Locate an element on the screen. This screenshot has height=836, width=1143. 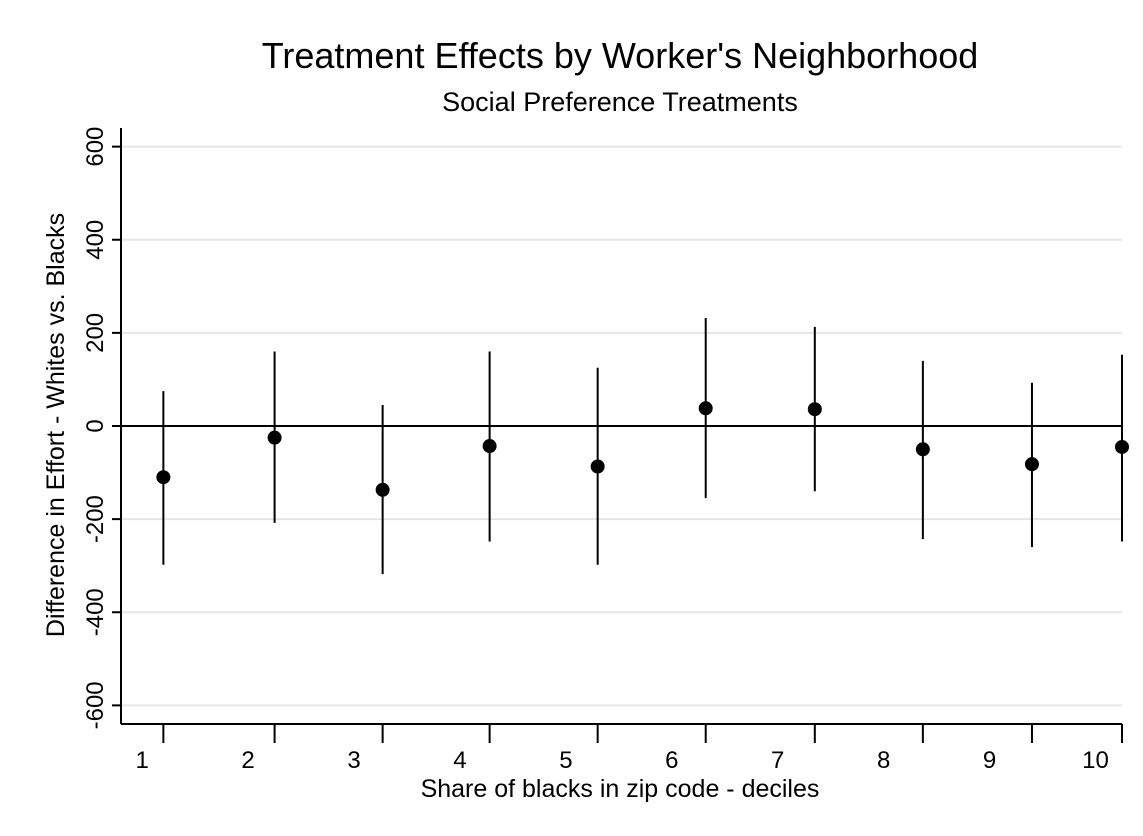
x-tick-label: 6 is located at coordinates (671, 760).